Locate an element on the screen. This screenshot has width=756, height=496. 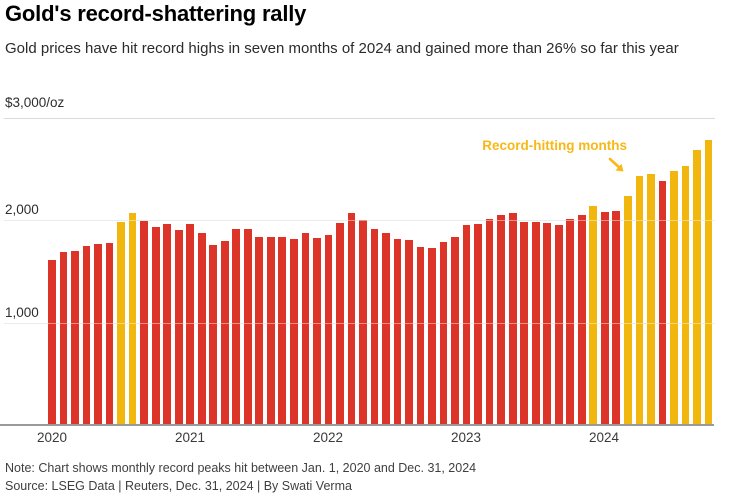
x-axis-label-2023: 2023 is located at coordinates (466, 437).